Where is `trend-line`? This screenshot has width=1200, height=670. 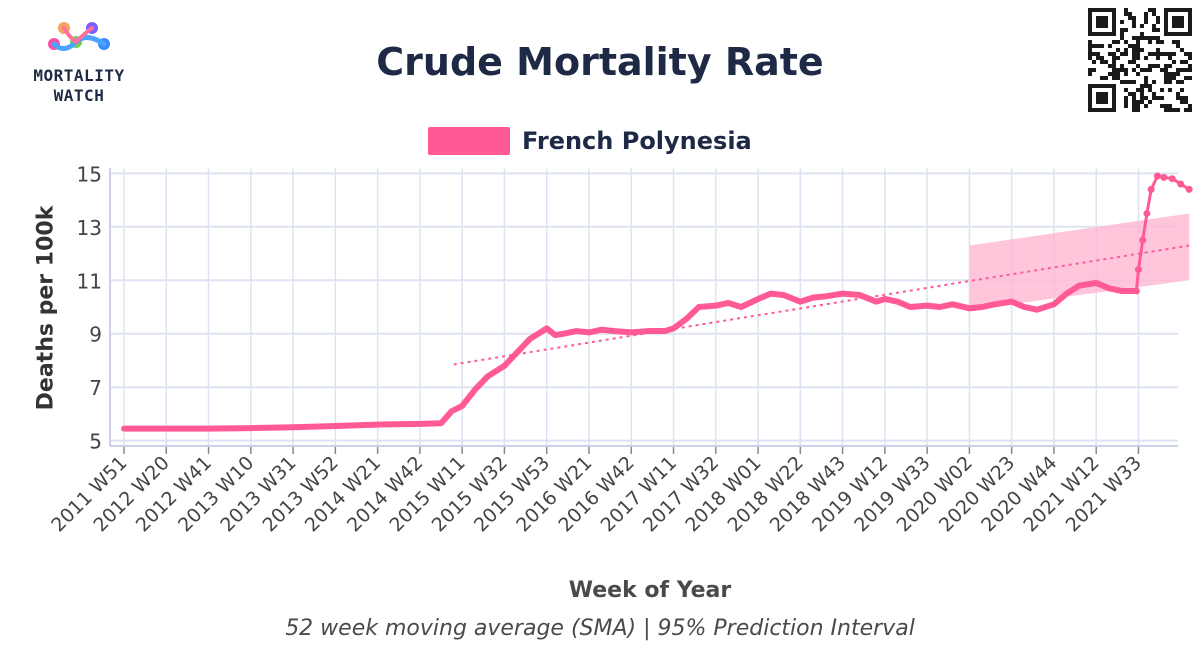 trend-line is located at coordinates (821, 305).